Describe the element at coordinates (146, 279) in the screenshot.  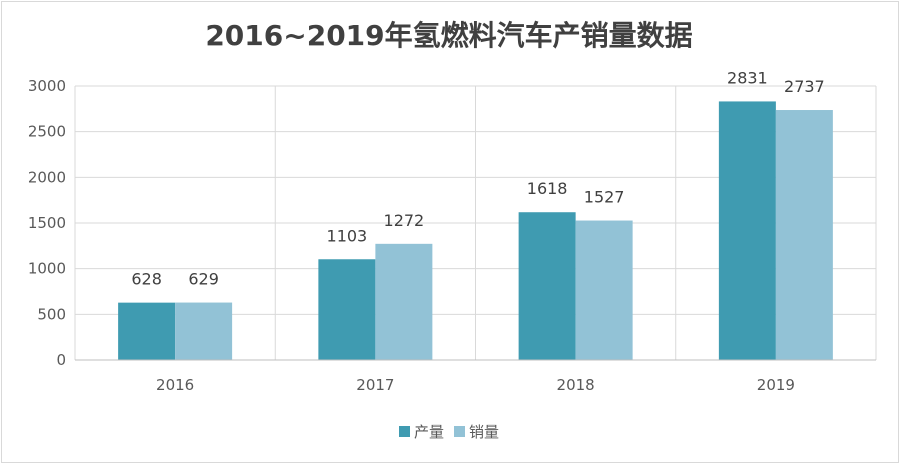
I see `data-label-2016-s0: 628` at that location.